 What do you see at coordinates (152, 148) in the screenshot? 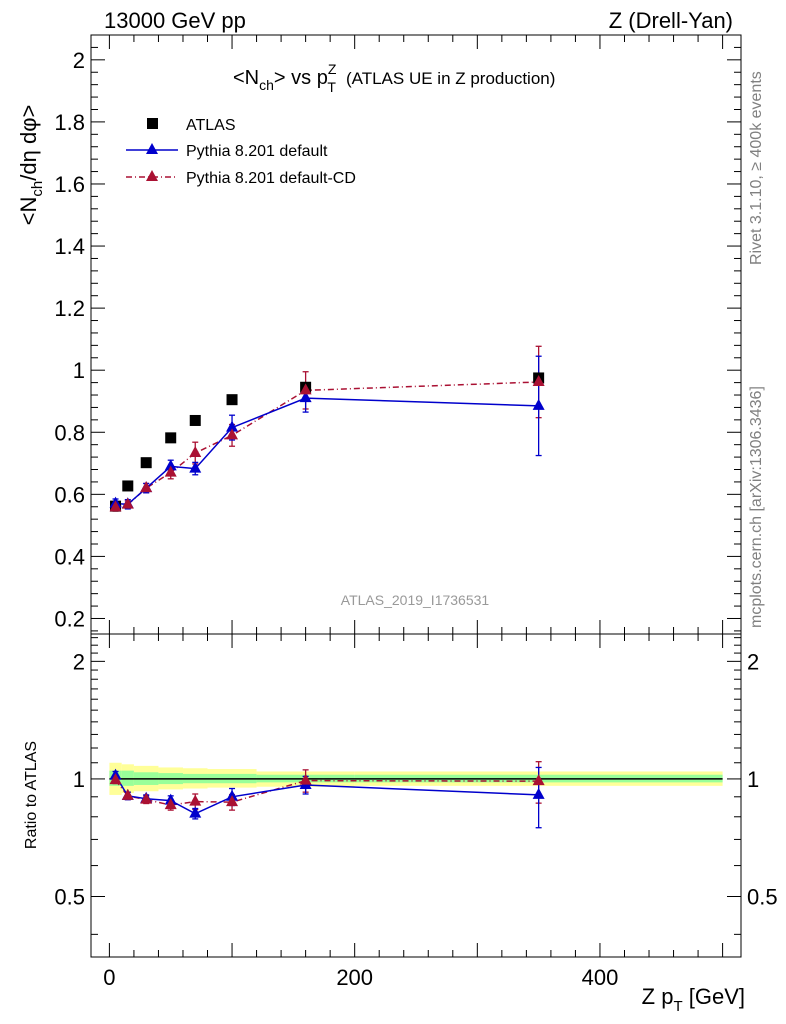
I see `legend-marker-default` at bounding box center [152, 148].